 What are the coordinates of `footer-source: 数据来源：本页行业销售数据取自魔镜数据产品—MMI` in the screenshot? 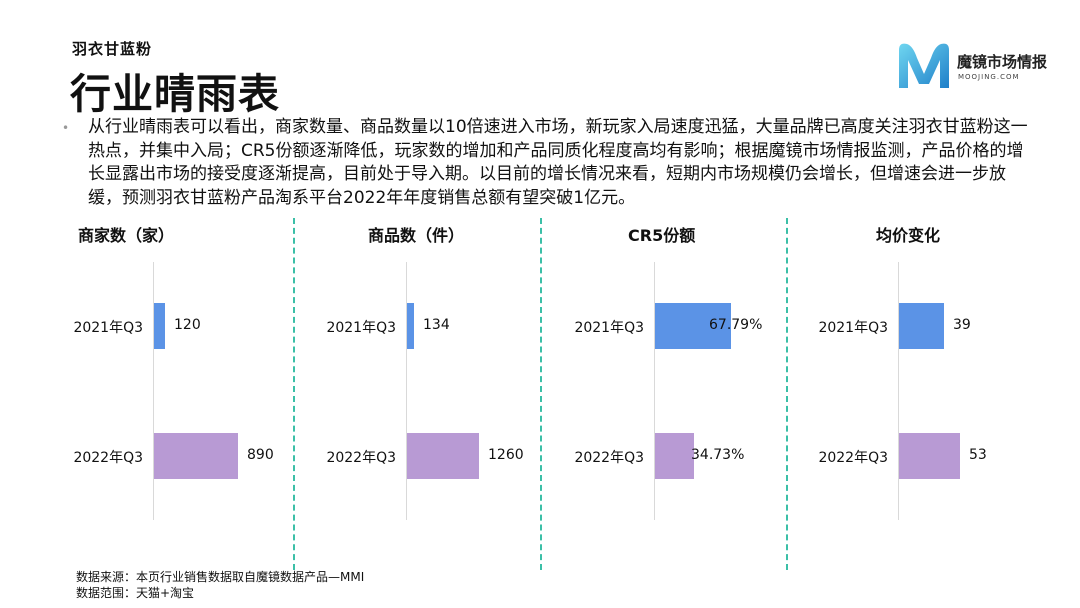 It's located at (220, 577).